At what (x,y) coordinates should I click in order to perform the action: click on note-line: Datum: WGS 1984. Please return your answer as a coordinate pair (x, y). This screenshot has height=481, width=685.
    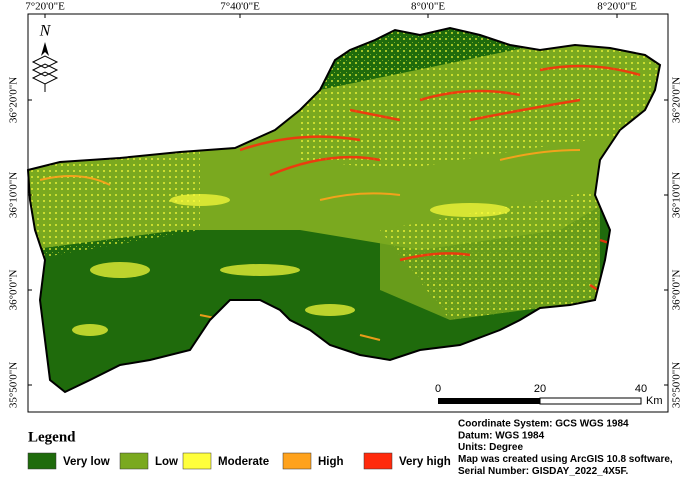
    Looking at the image, I should click on (501, 435).